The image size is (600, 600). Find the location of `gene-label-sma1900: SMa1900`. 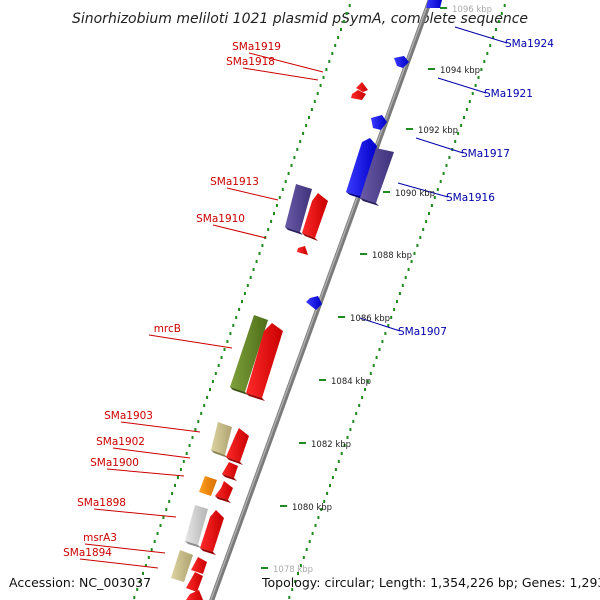

gene-label-sma1900: SMa1900 is located at coordinates (114, 463).